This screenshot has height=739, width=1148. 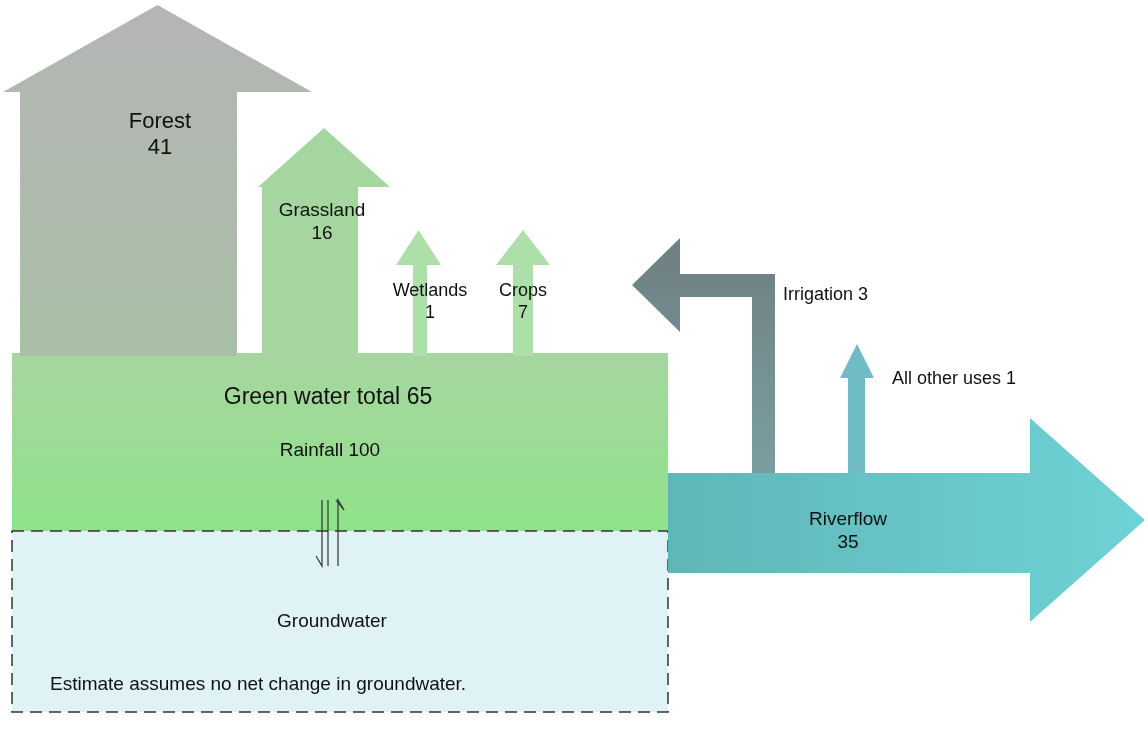 What do you see at coordinates (311, 449) in the screenshot?
I see `category-label: Rainfall` at bounding box center [311, 449].